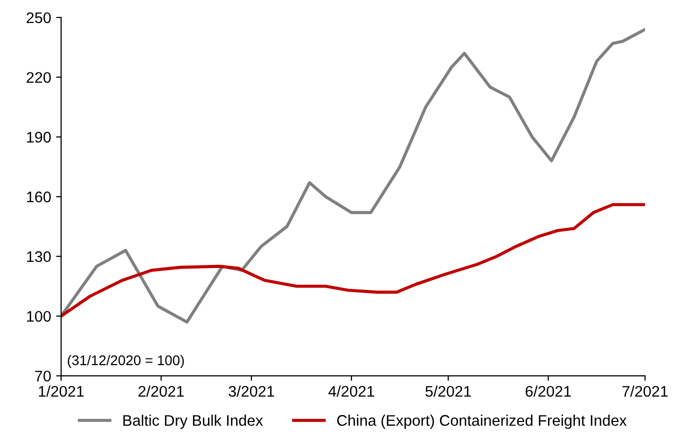 The height and width of the screenshot is (437, 679). I want to click on y-tick-label: 100, so click(39, 316).